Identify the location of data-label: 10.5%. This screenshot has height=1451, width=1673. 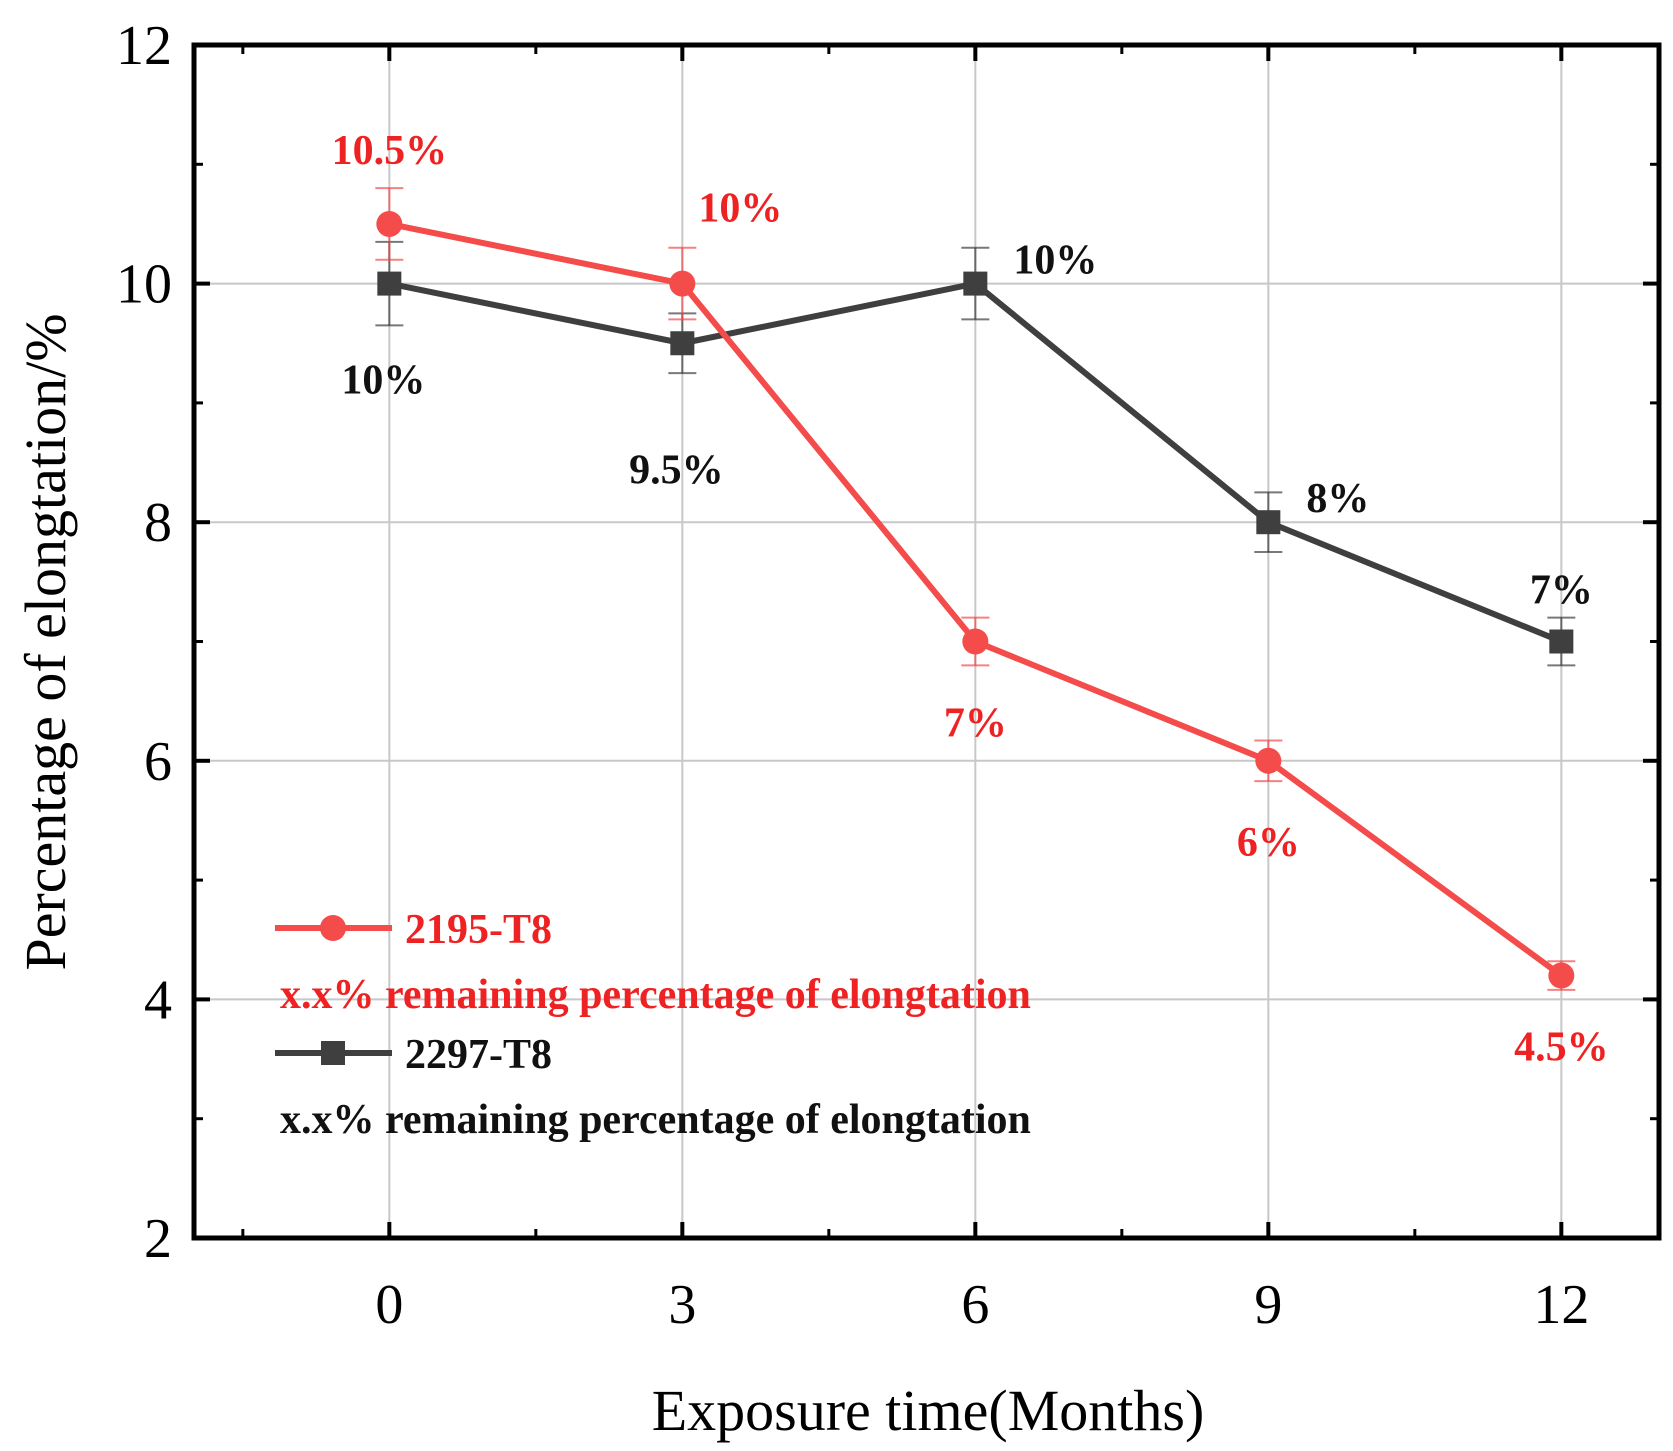
(390, 151).